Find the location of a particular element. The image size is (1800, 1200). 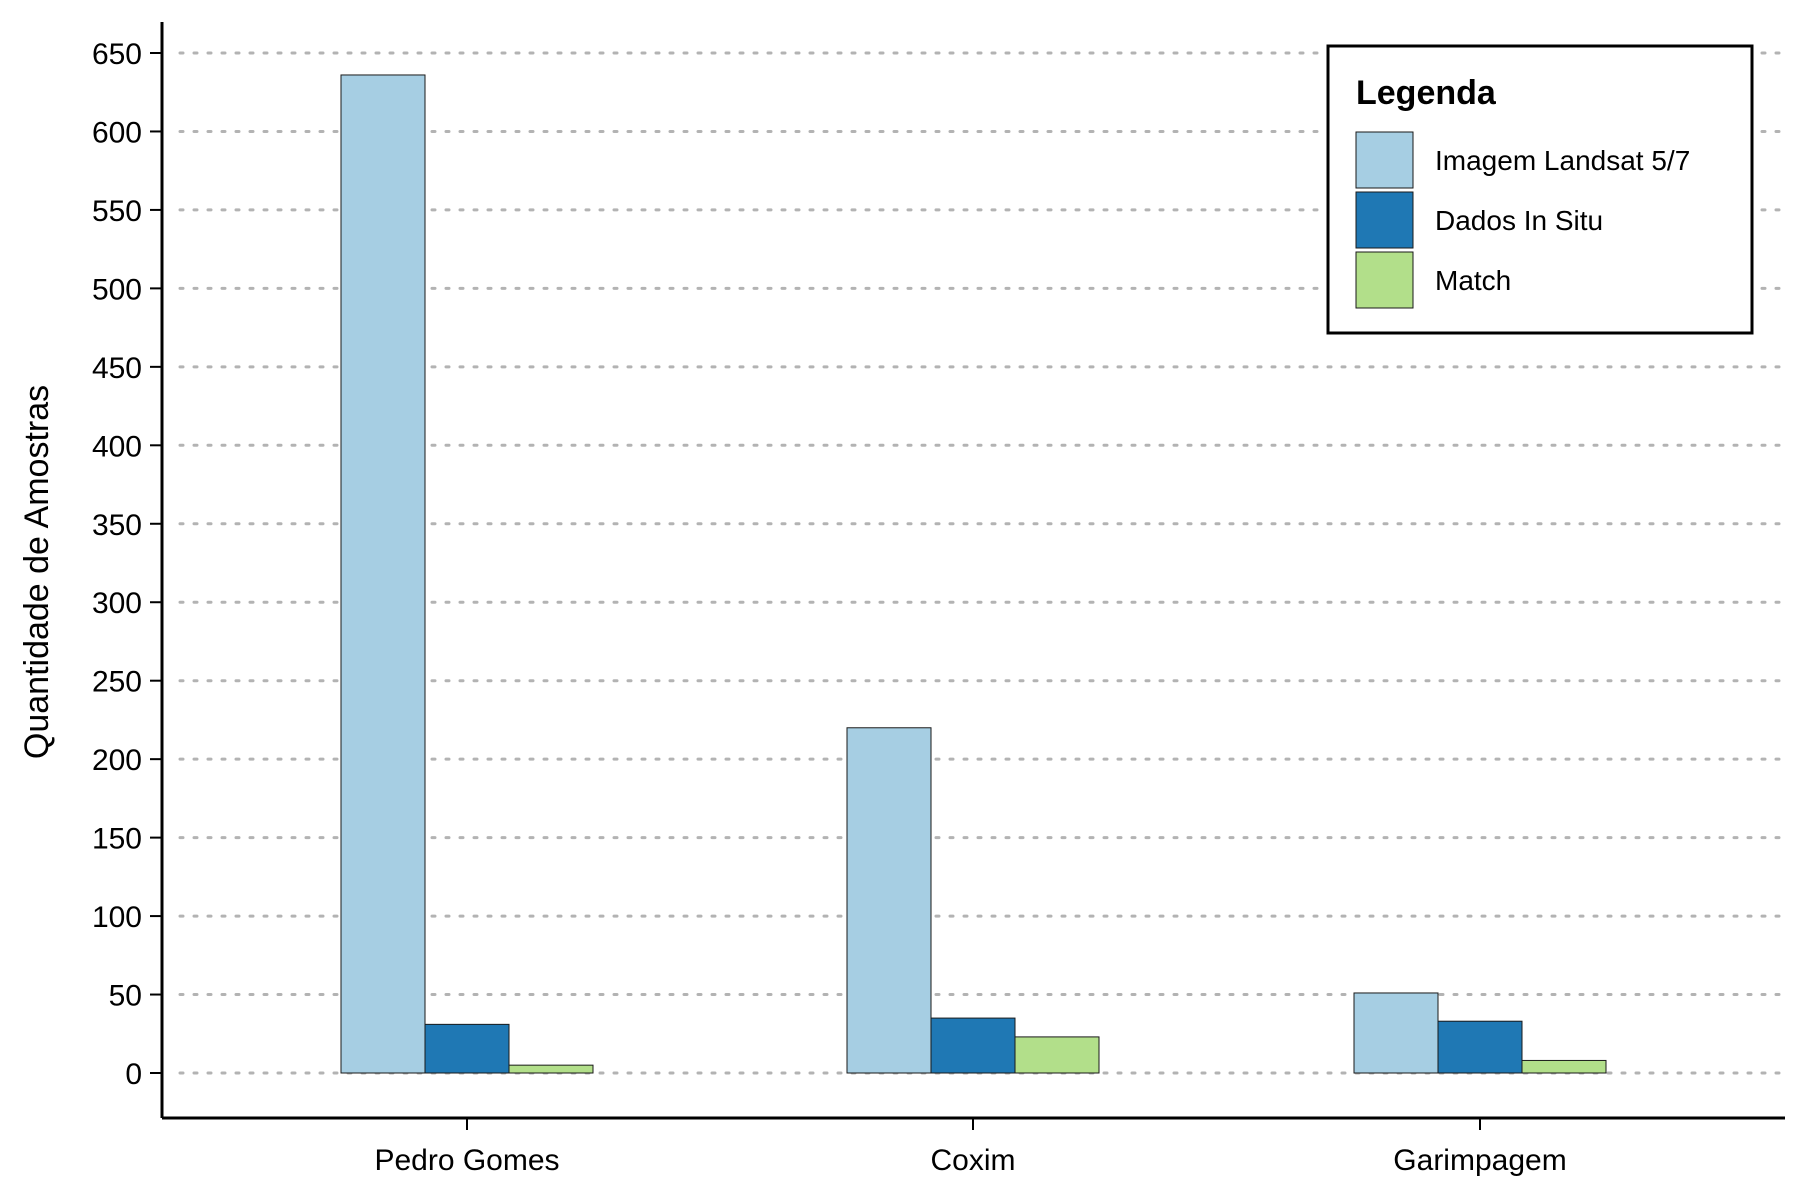

y-tick-label: 50 is located at coordinates (125, 996).